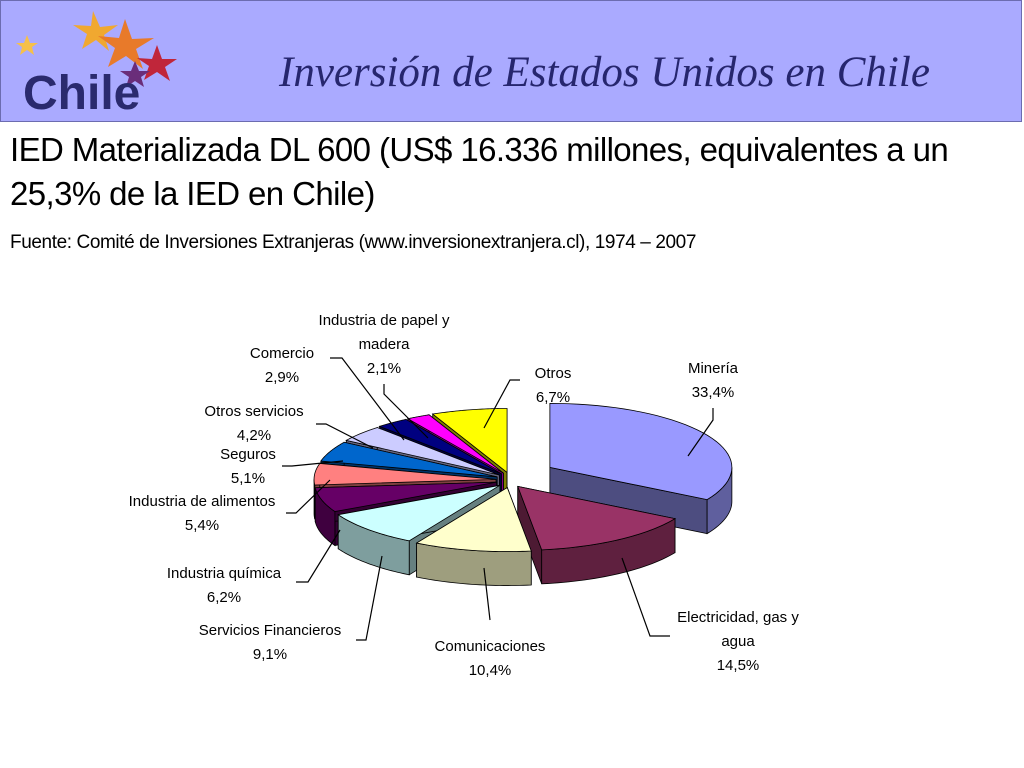  What do you see at coordinates (384, 332) in the screenshot?
I see `slice-name-label: Industria de papel y madera` at bounding box center [384, 332].